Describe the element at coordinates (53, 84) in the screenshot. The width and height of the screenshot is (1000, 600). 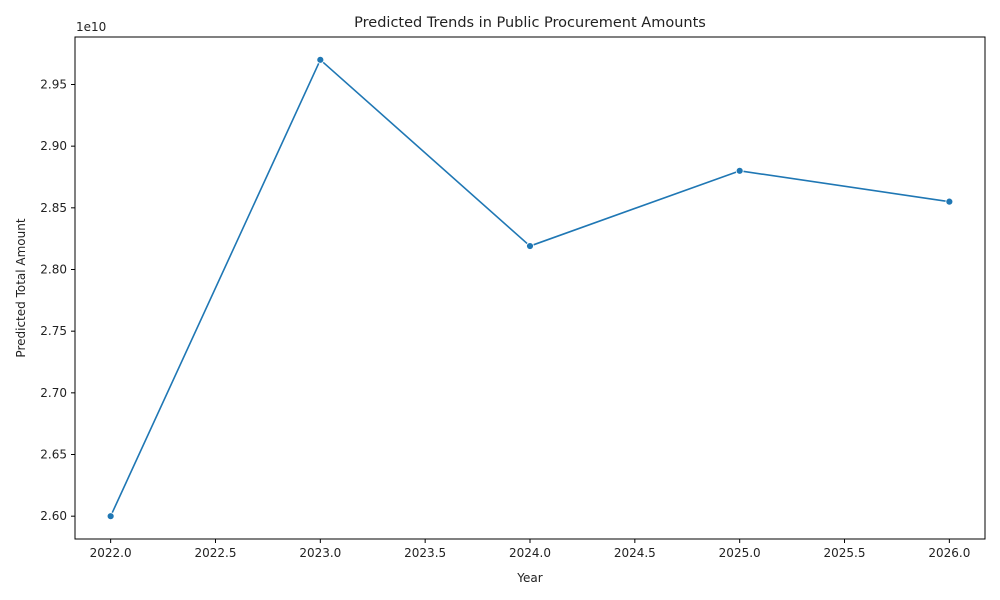
I see `y-tick-label: 2.95` at that location.